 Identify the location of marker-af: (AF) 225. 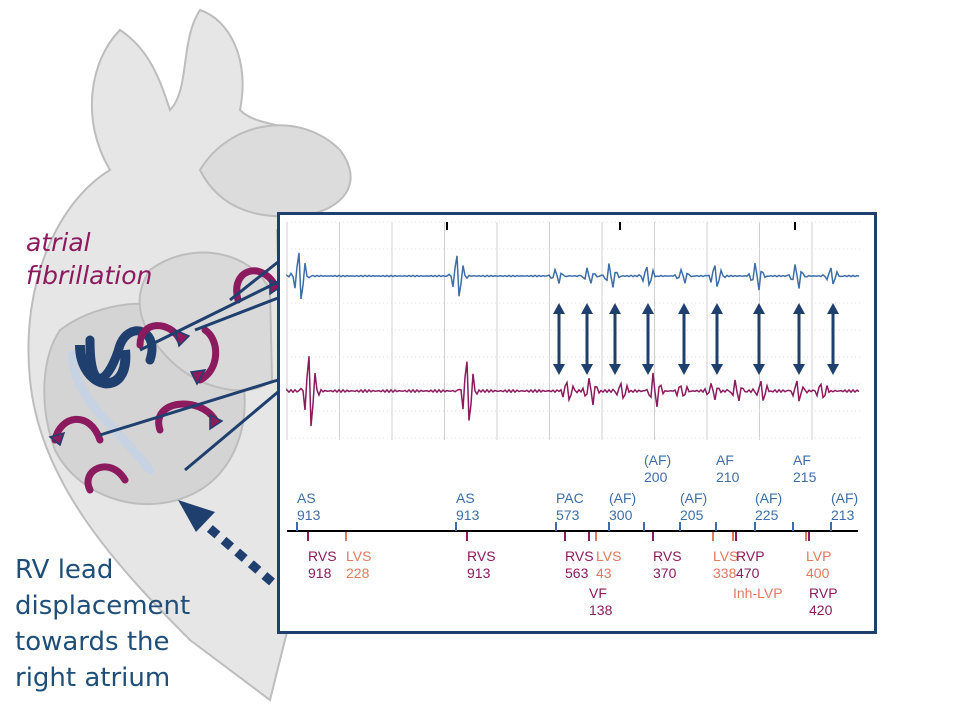
(768, 507).